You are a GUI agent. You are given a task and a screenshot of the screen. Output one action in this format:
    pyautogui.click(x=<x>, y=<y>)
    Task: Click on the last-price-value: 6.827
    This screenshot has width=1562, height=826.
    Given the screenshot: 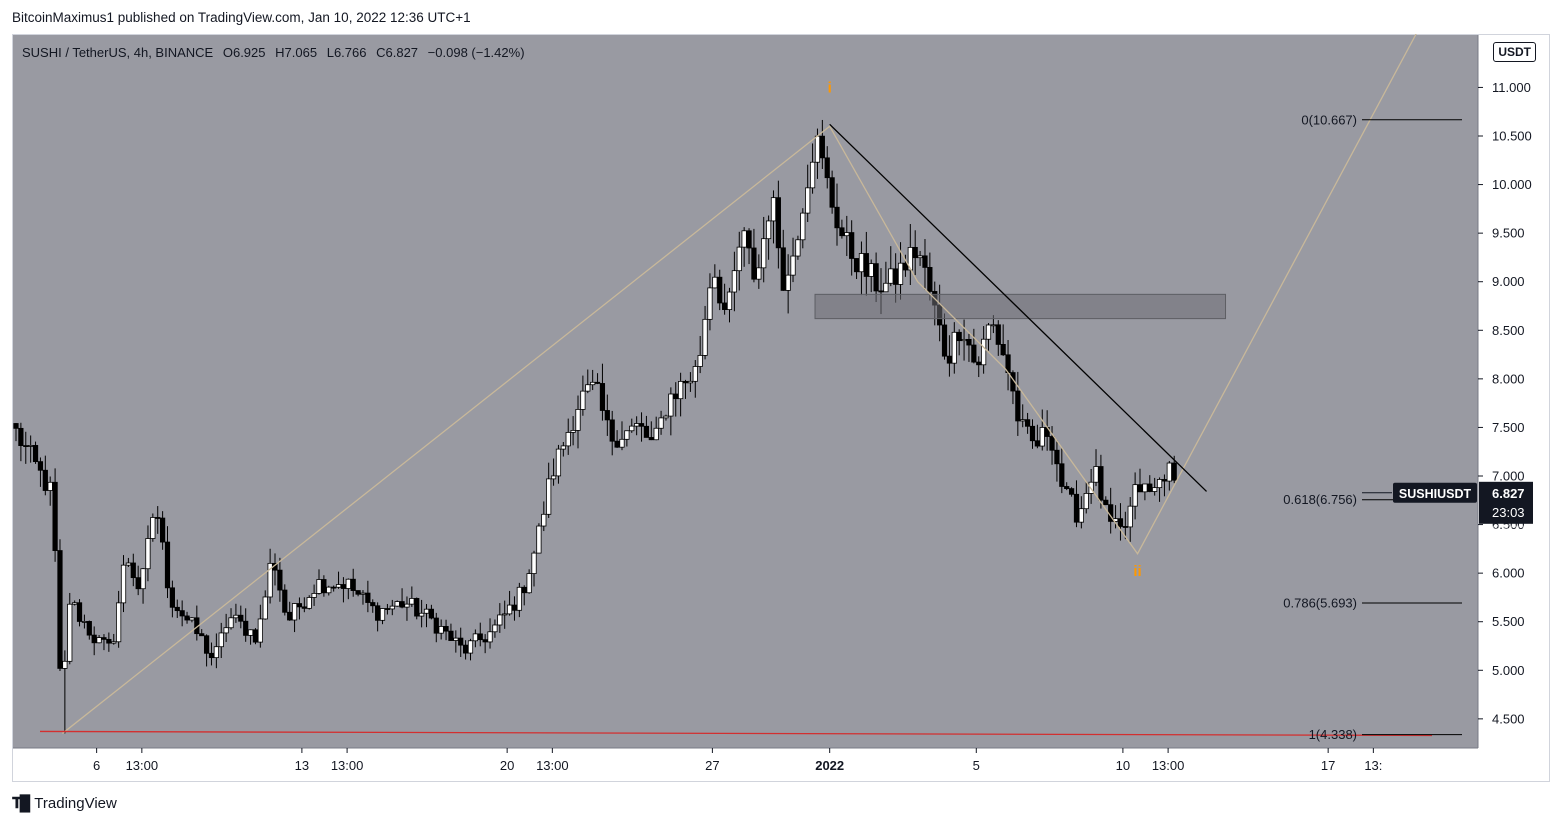 What is the action you would take?
    pyautogui.click(x=1508, y=493)
    